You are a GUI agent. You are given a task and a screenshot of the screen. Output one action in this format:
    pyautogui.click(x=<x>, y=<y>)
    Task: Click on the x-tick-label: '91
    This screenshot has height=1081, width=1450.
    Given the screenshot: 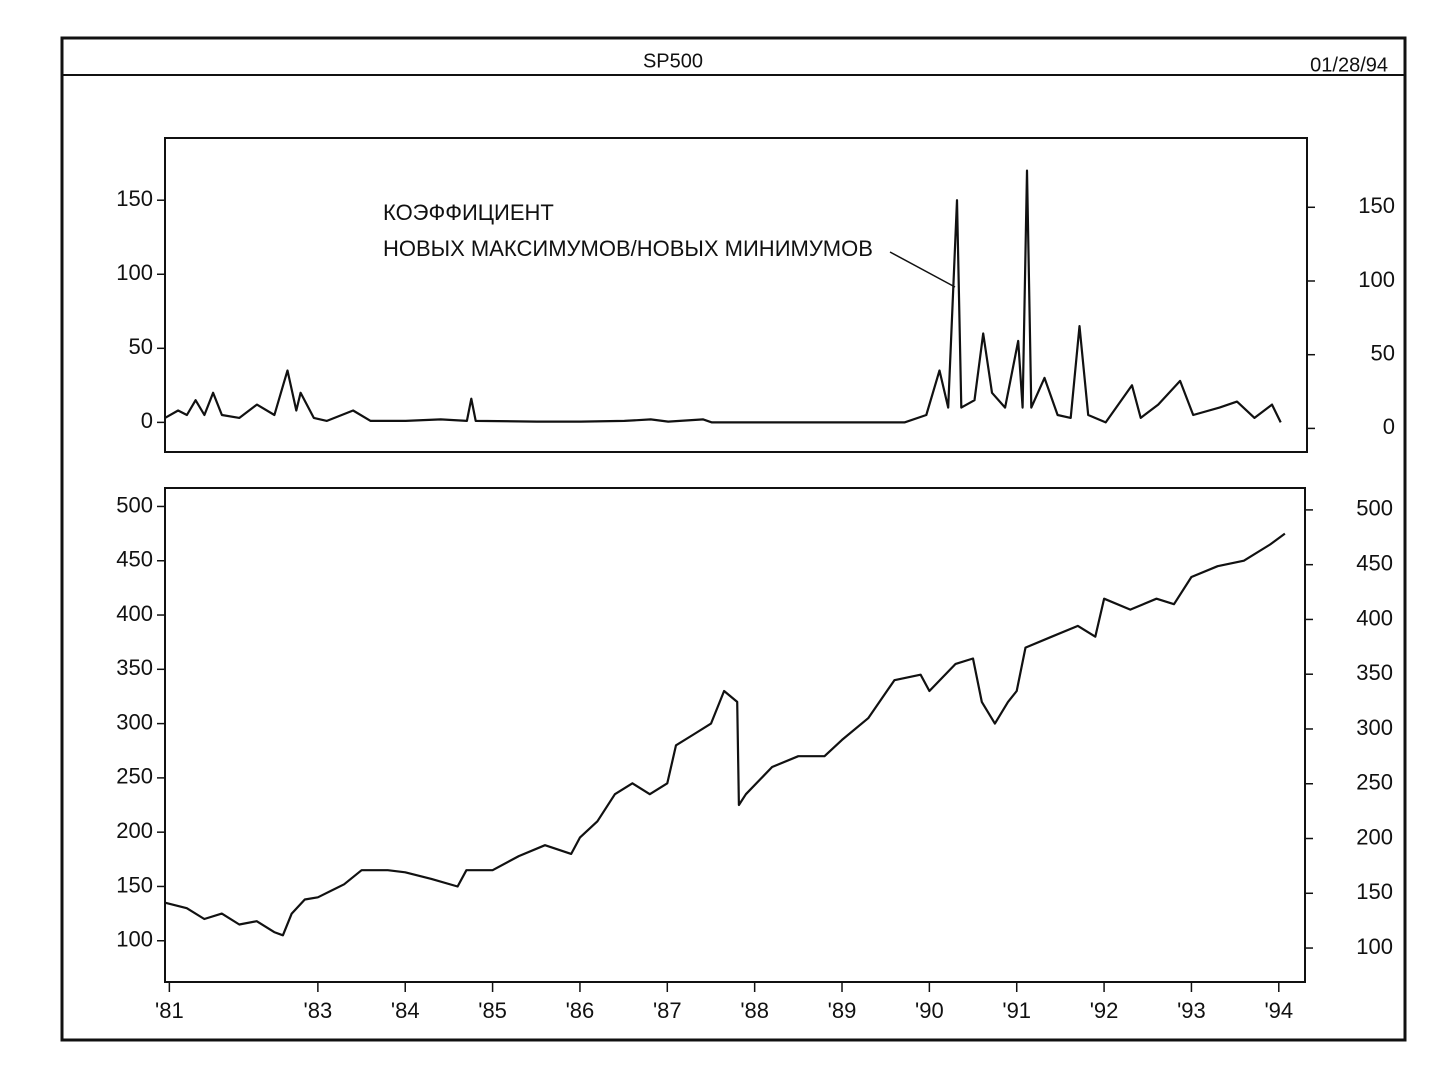 What is the action you would take?
    pyautogui.click(x=1016, y=1010)
    